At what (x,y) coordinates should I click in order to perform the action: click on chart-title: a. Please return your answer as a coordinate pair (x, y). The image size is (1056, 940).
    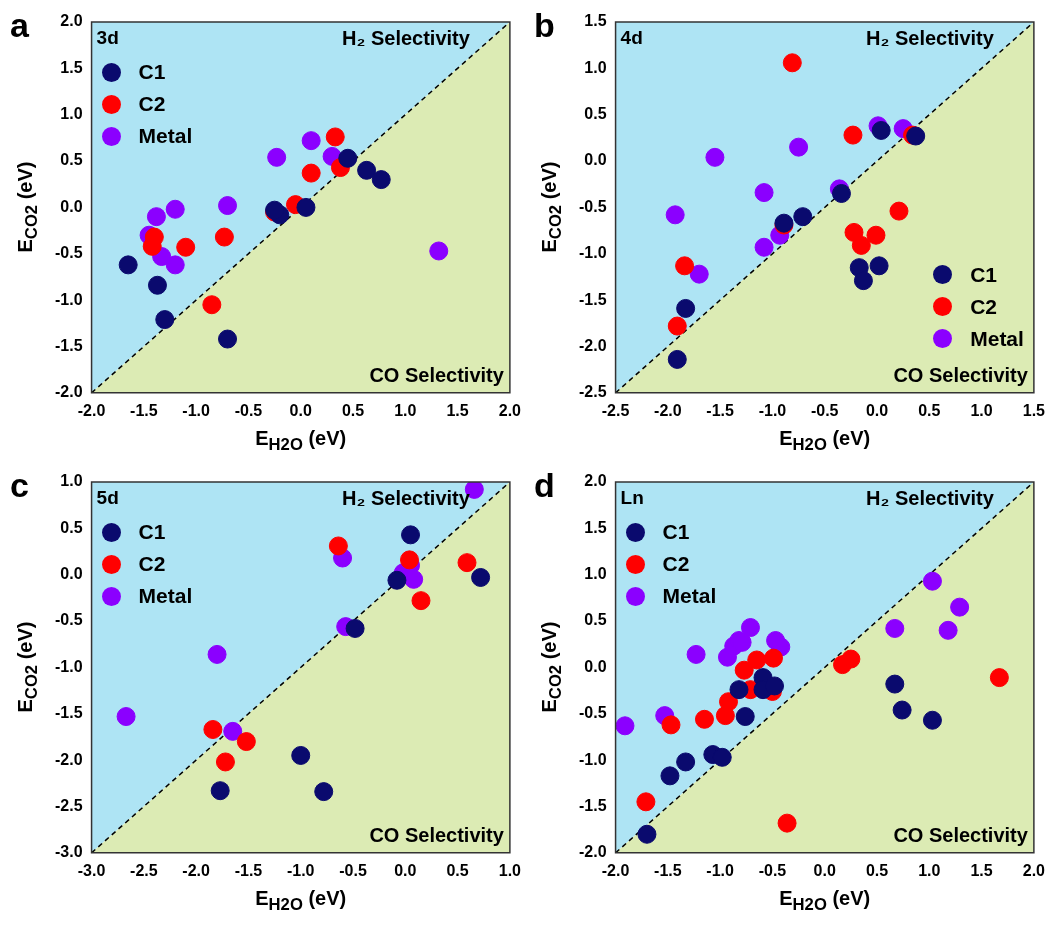
    Looking at the image, I should click on (19, 25).